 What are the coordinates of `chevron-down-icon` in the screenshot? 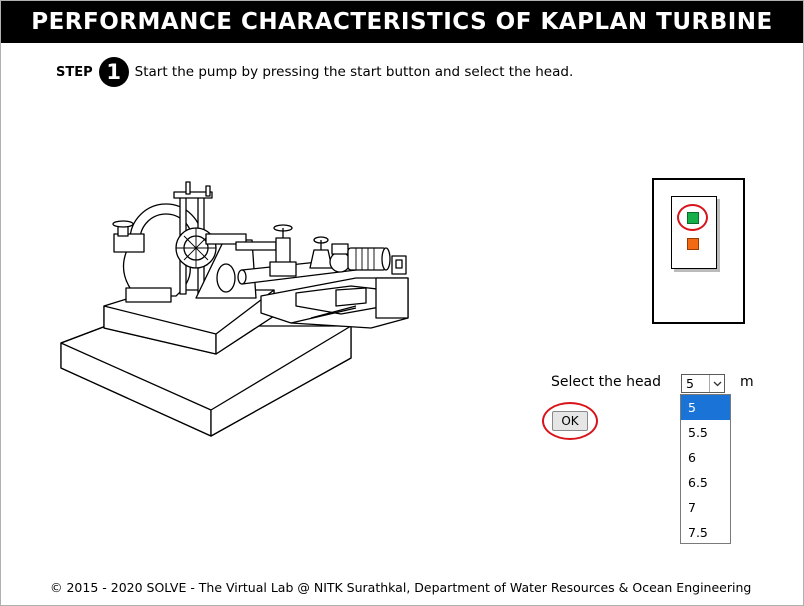 It's located at (716, 383).